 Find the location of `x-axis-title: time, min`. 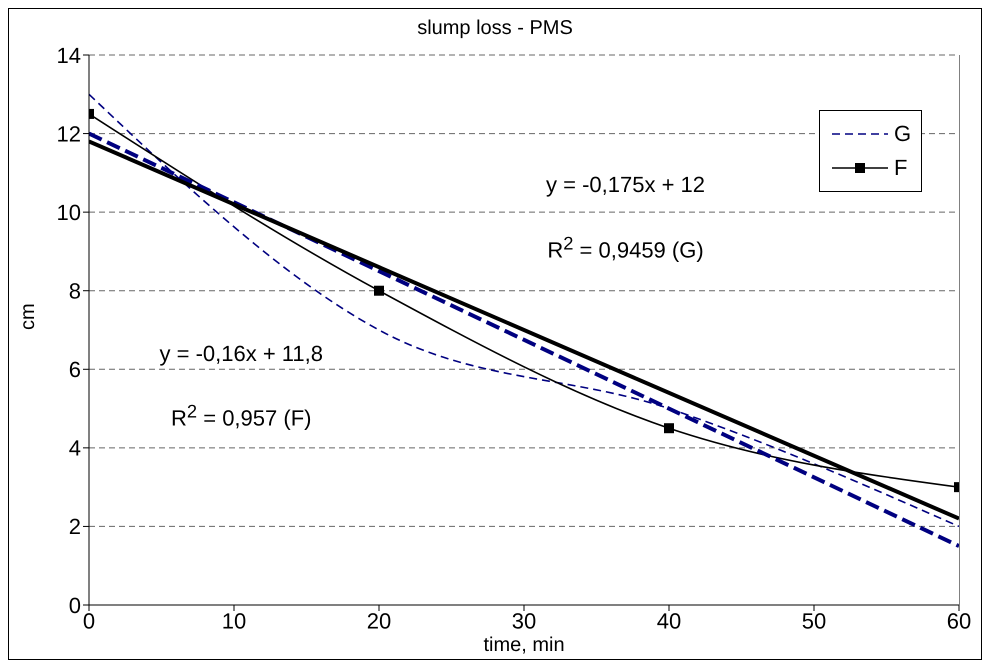

x-axis-title: time, min is located at coordinates (524, 645).